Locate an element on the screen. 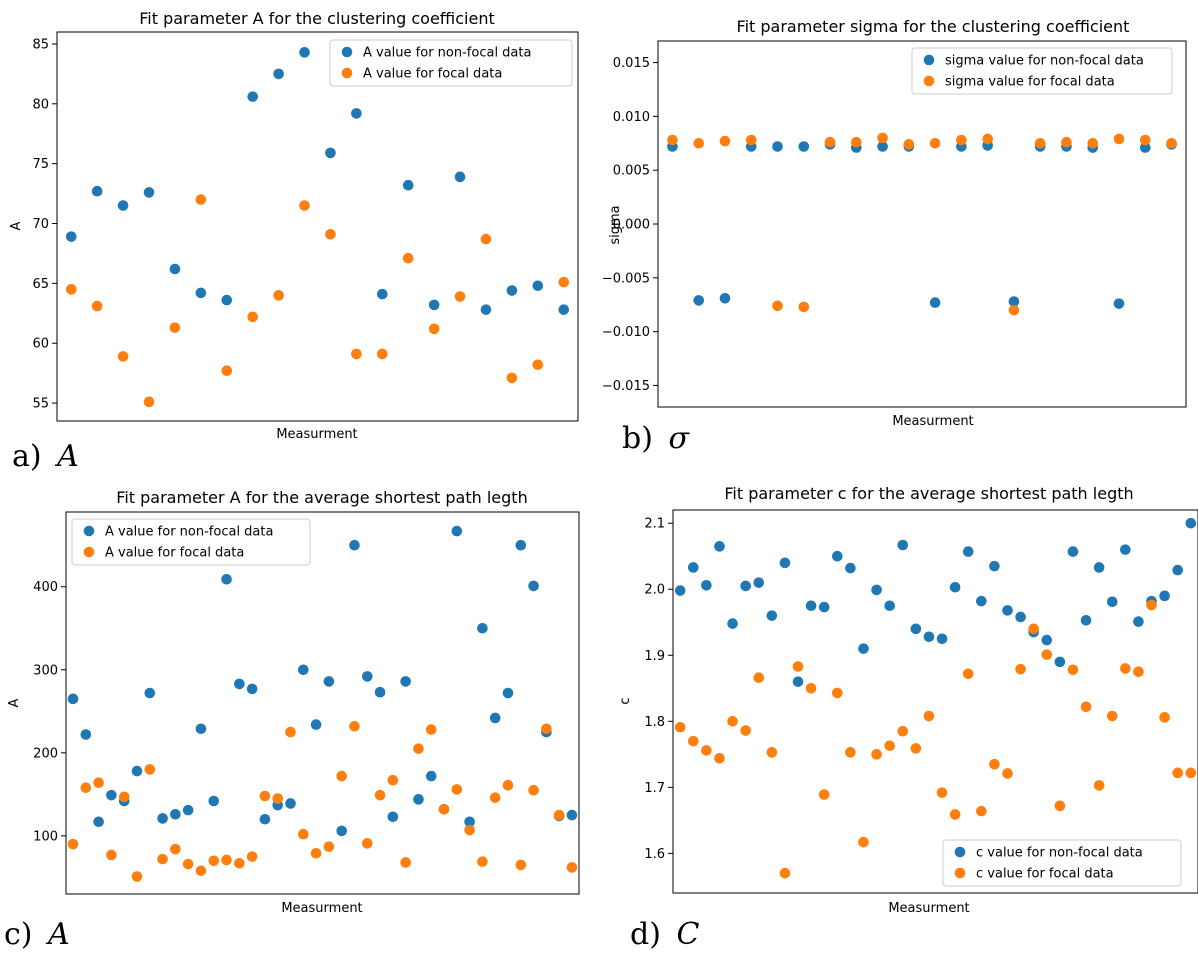 This screenshot has height=958, width=1198. y-tick-label: 300 is located at coordinates (45, 670).